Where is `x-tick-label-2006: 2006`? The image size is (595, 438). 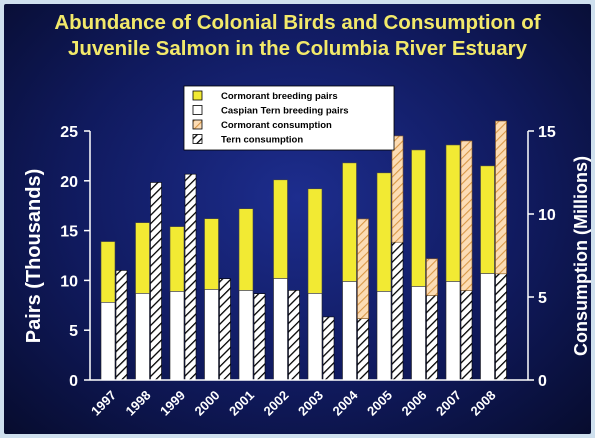
x-tick-label-2006: 2006 is located at coordinates (414, 403).